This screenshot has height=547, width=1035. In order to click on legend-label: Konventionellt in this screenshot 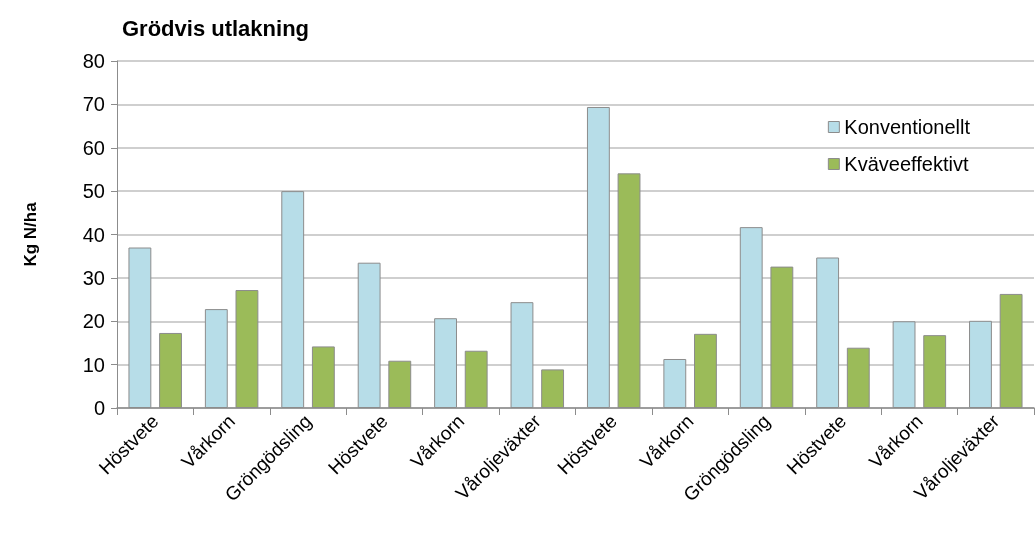, I will do `click(907, 127)`.